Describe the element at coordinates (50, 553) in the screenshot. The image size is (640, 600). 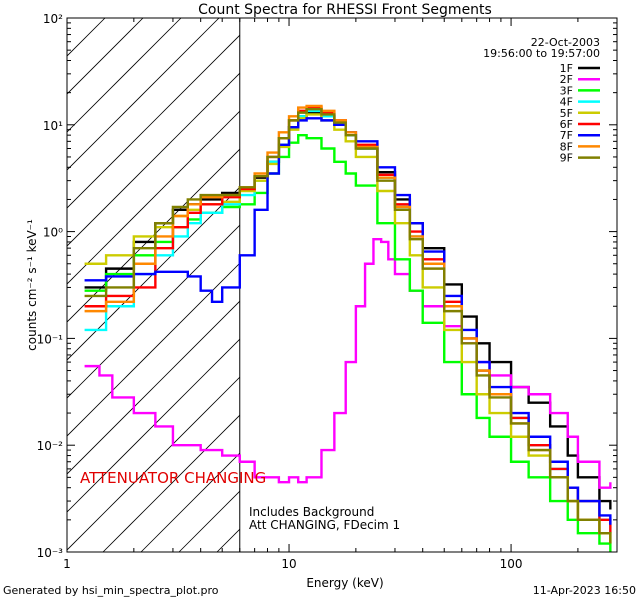
I see `y-tick-label: 10⁻³` at that location.